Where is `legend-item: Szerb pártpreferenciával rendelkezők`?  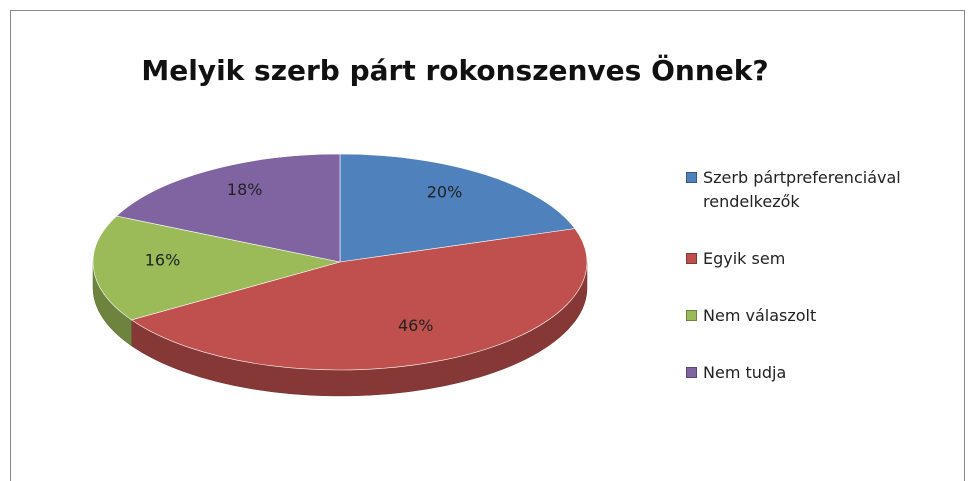
legend-item: Szerb pártpreferenciával rendelkezők is located at coordinates (821, 190).